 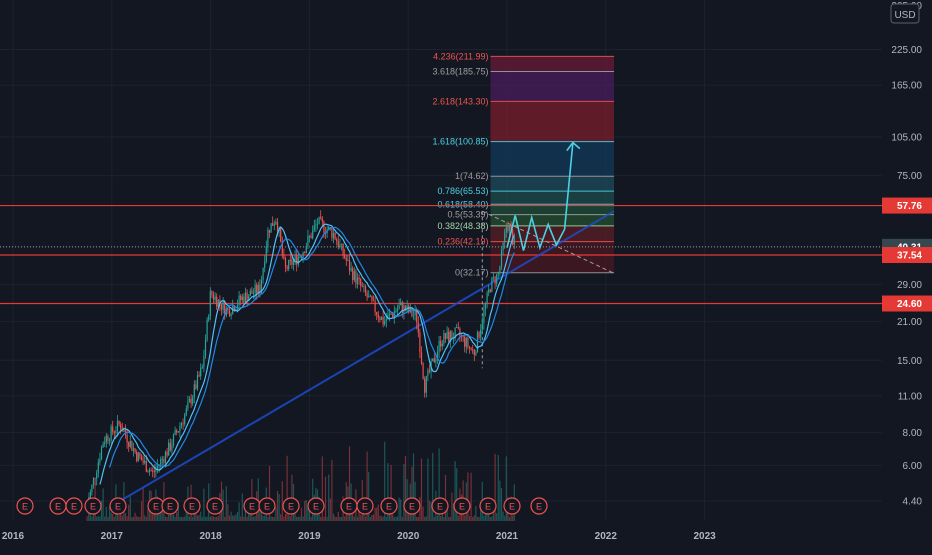 What do you see at coordinates (462, 506) in the screenshot?
I see `earnings-marker` at bounding box center [462, 506].